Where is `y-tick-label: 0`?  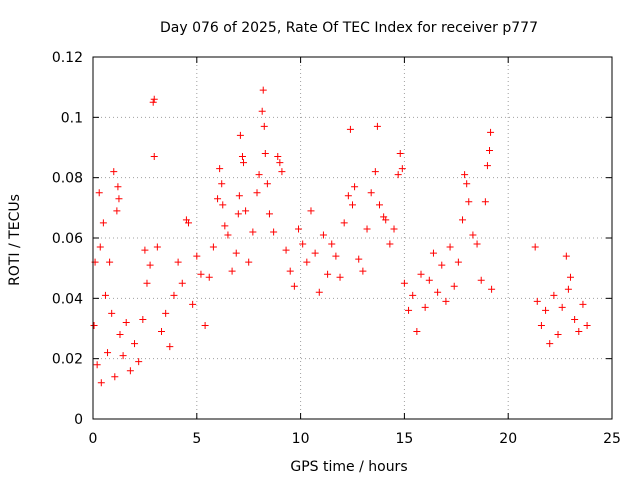 y-tick-label: 0 is located at coordinates (78, 420).